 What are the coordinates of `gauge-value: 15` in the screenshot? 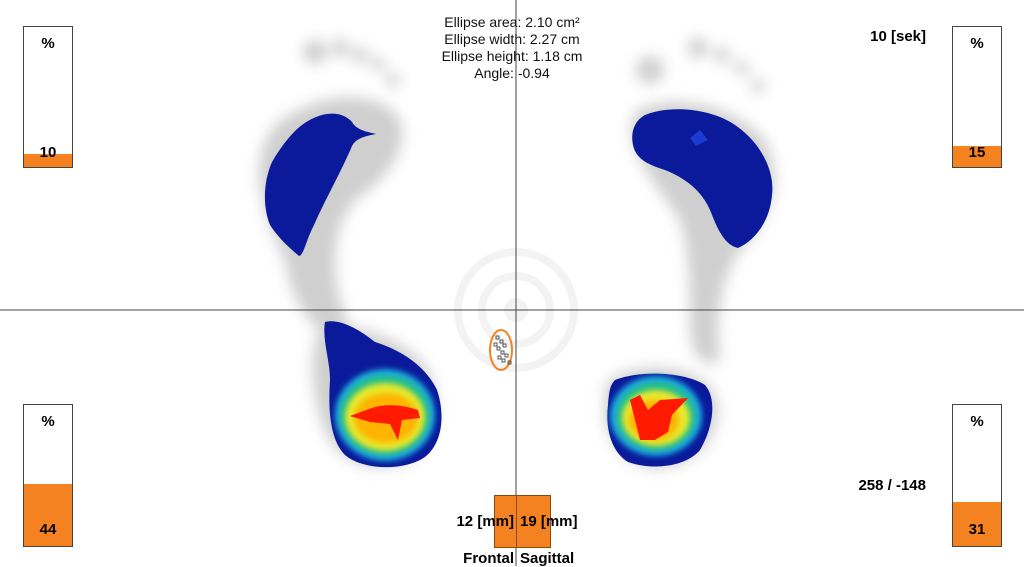 It's located at (977, 152).